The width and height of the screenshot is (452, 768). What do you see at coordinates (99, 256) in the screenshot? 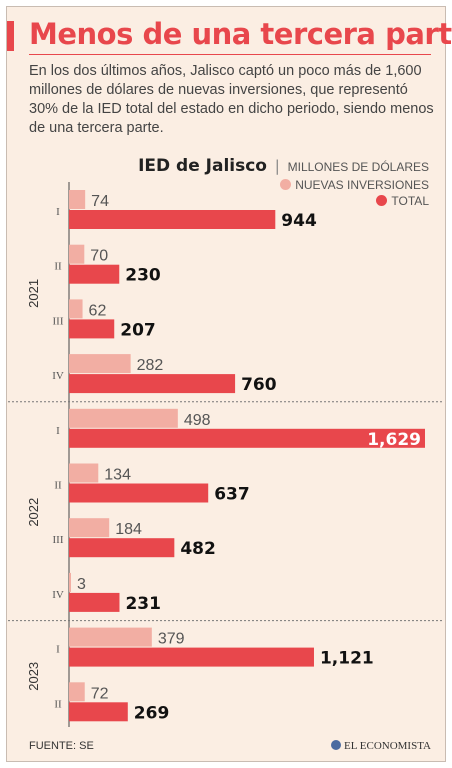
I see `label-nuevas-1: 70` at bounding box center [99, 256].